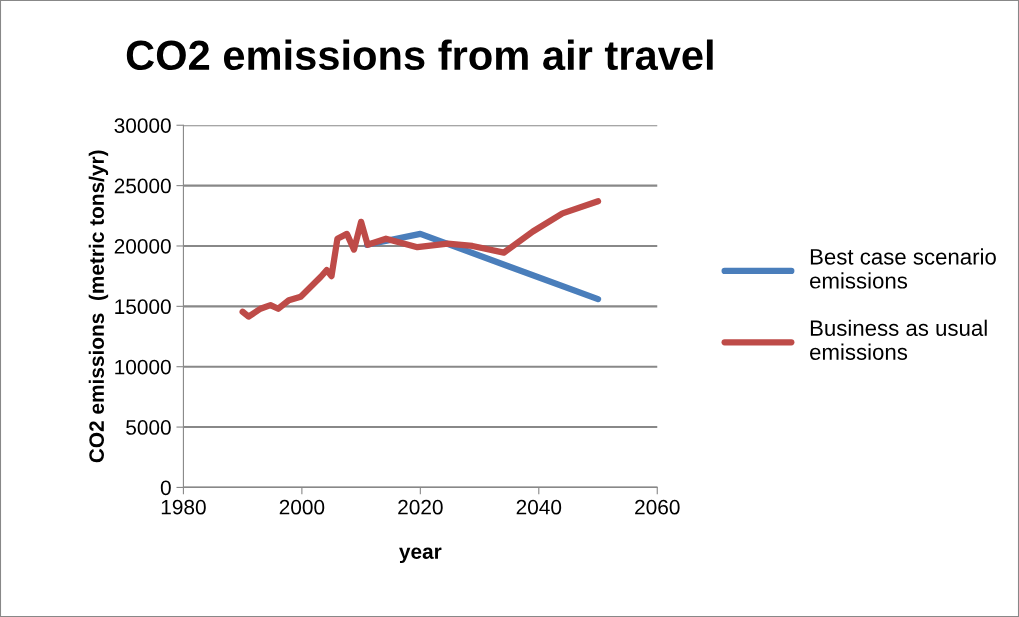  What do you see at coordinates (657, 507) in the screenshot?
I see `x-tick-label: 2060` at bounding box center [657, 507].